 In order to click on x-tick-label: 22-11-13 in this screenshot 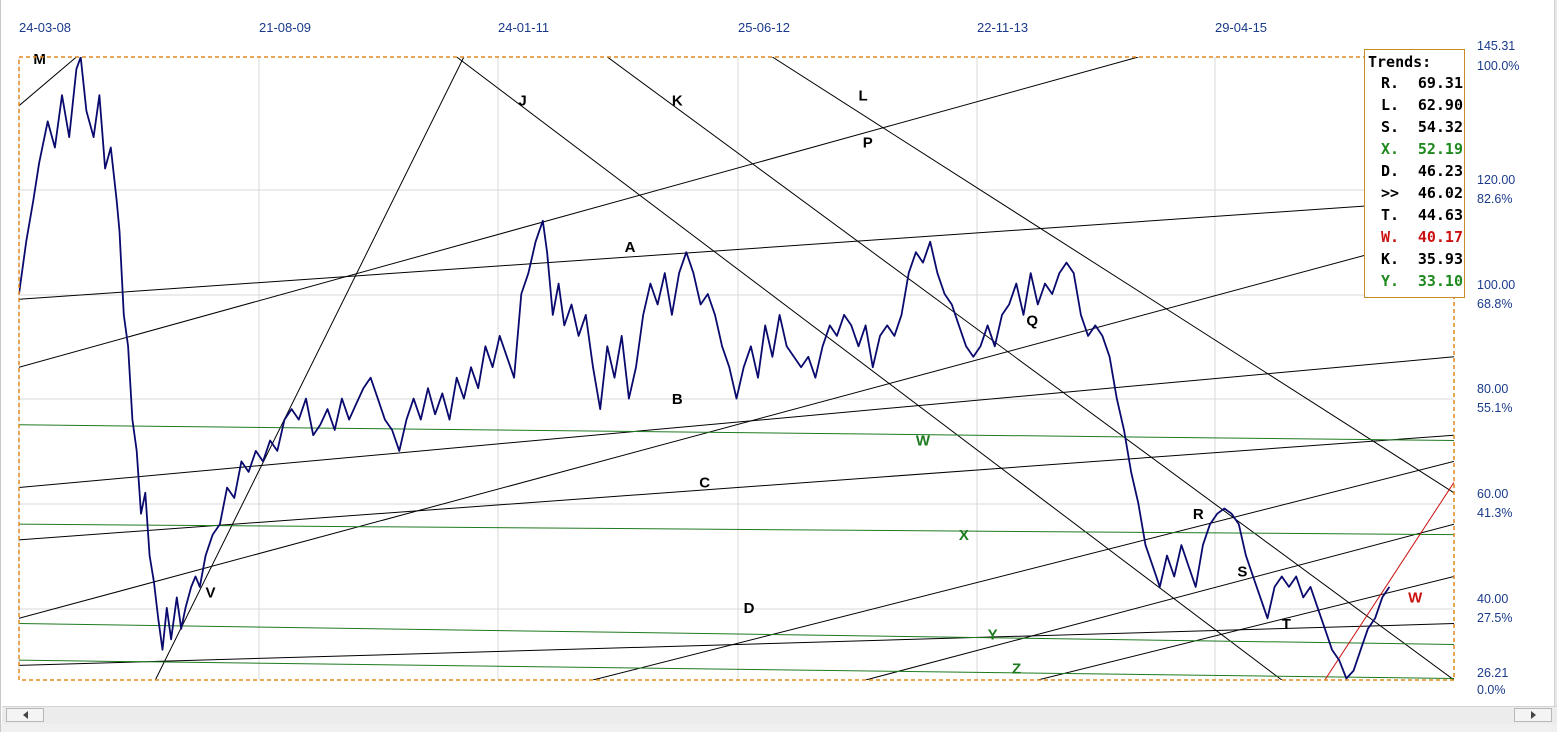, I will do `click(1002, 27)`.